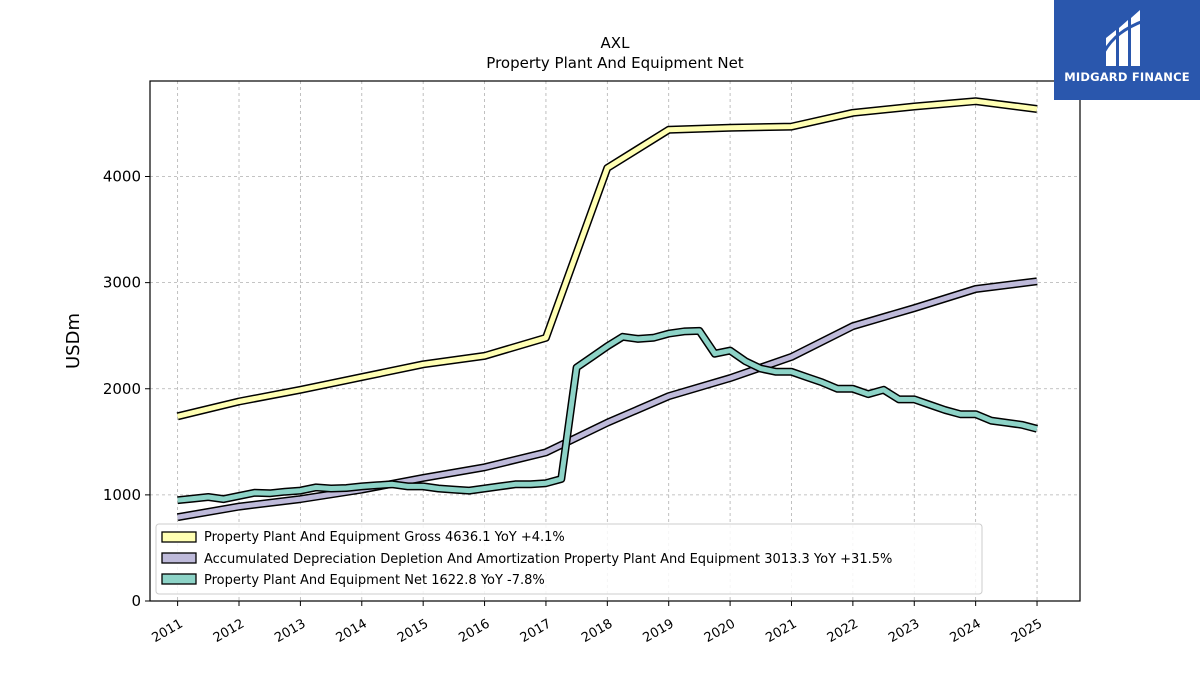 The height and width of the screenshot is (675, 1200). What do you see at coordinates (290, 631) in the screenshot?
I see `x-tick-label: 2013` at bounding box center [290, 631].